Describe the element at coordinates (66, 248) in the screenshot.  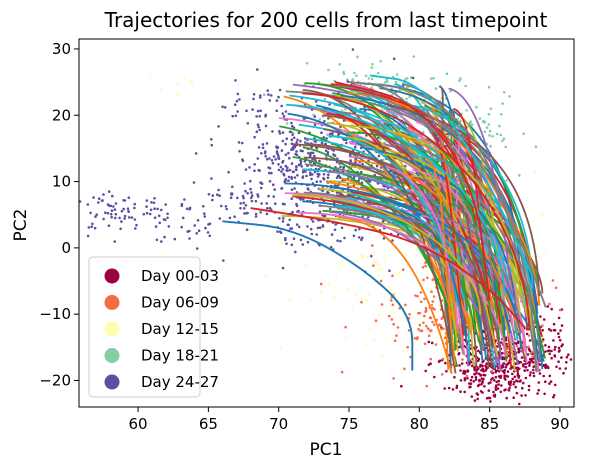
I see `y-tick-label: 0` at that location.